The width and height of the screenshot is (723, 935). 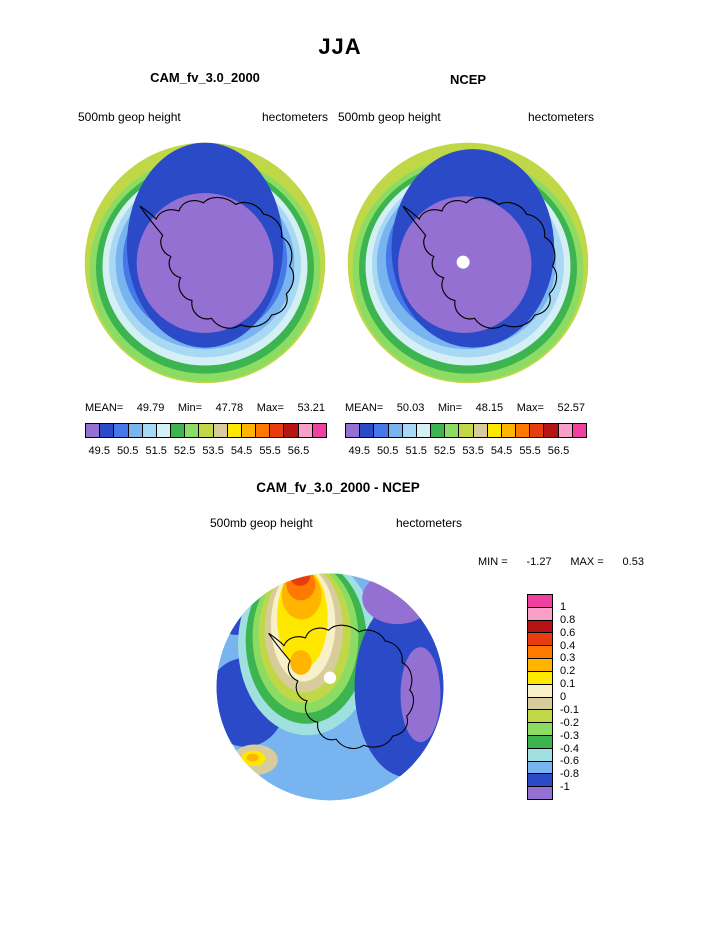 I want to click on ncep-units-label: hectometers, so click(x=560, y=117).